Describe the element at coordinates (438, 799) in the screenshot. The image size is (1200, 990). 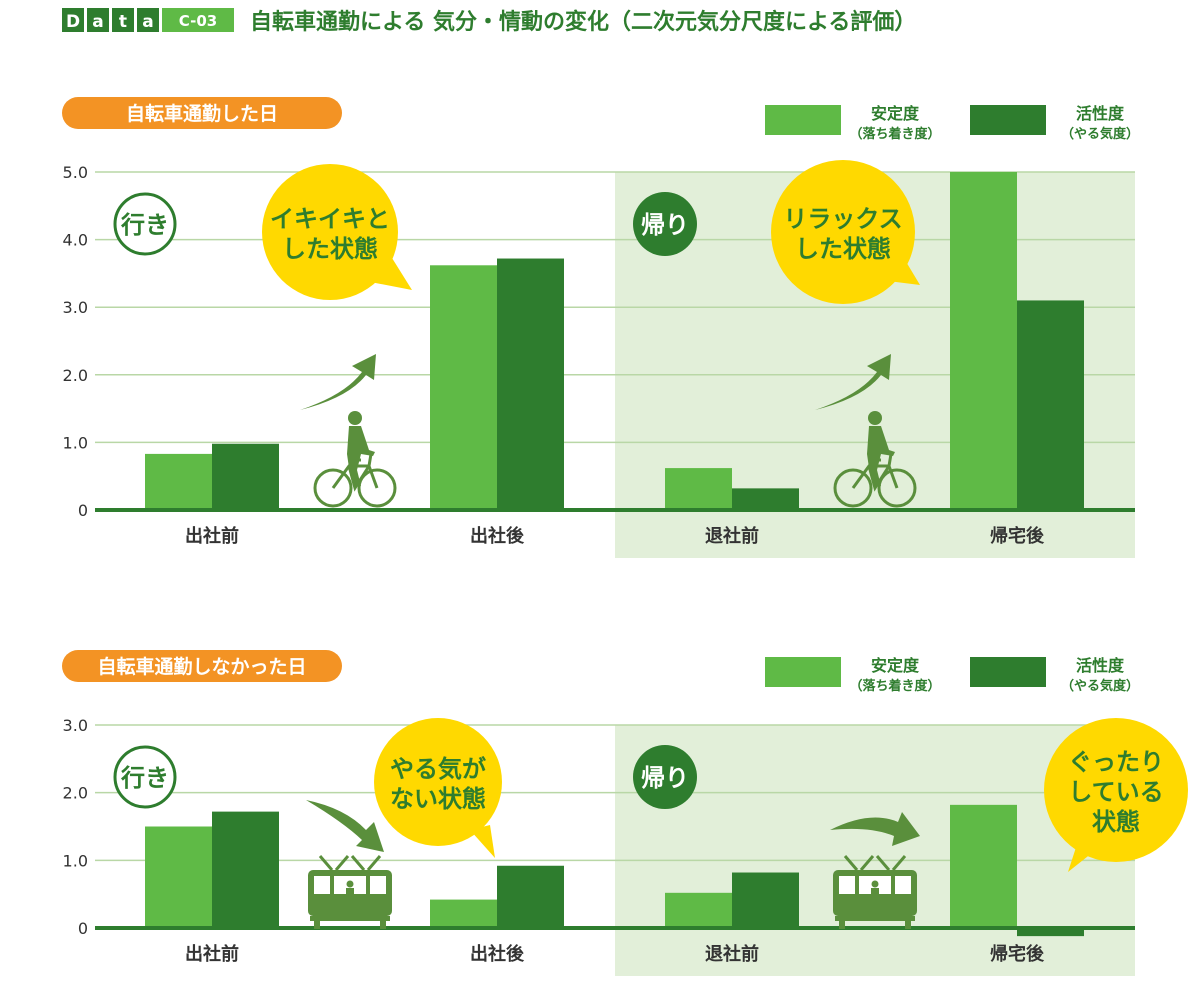
I see `speech-bubble-text: ない状態` at that location.